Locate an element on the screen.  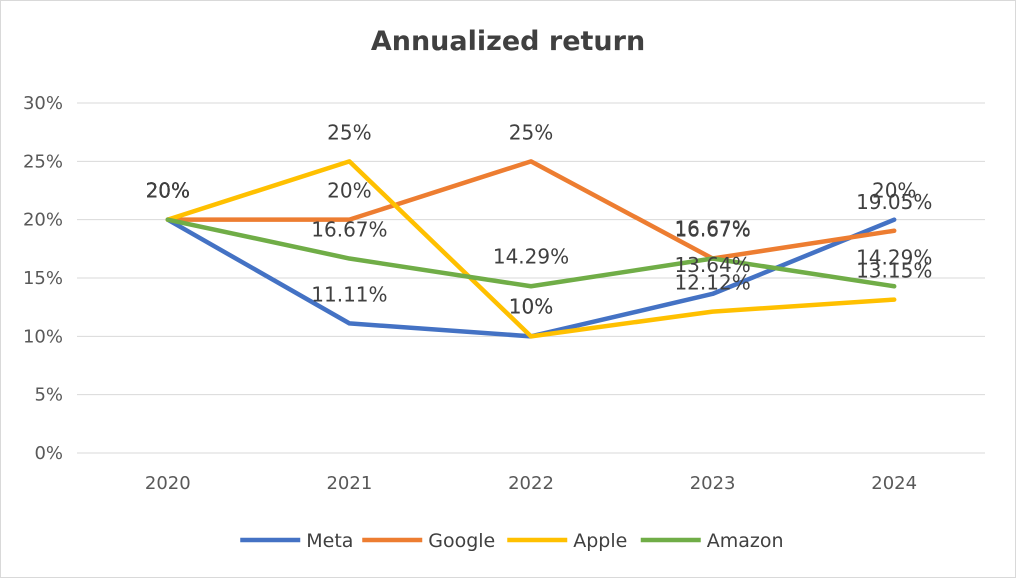
data-label-apple: 20% is located at coordinates (168, 191).